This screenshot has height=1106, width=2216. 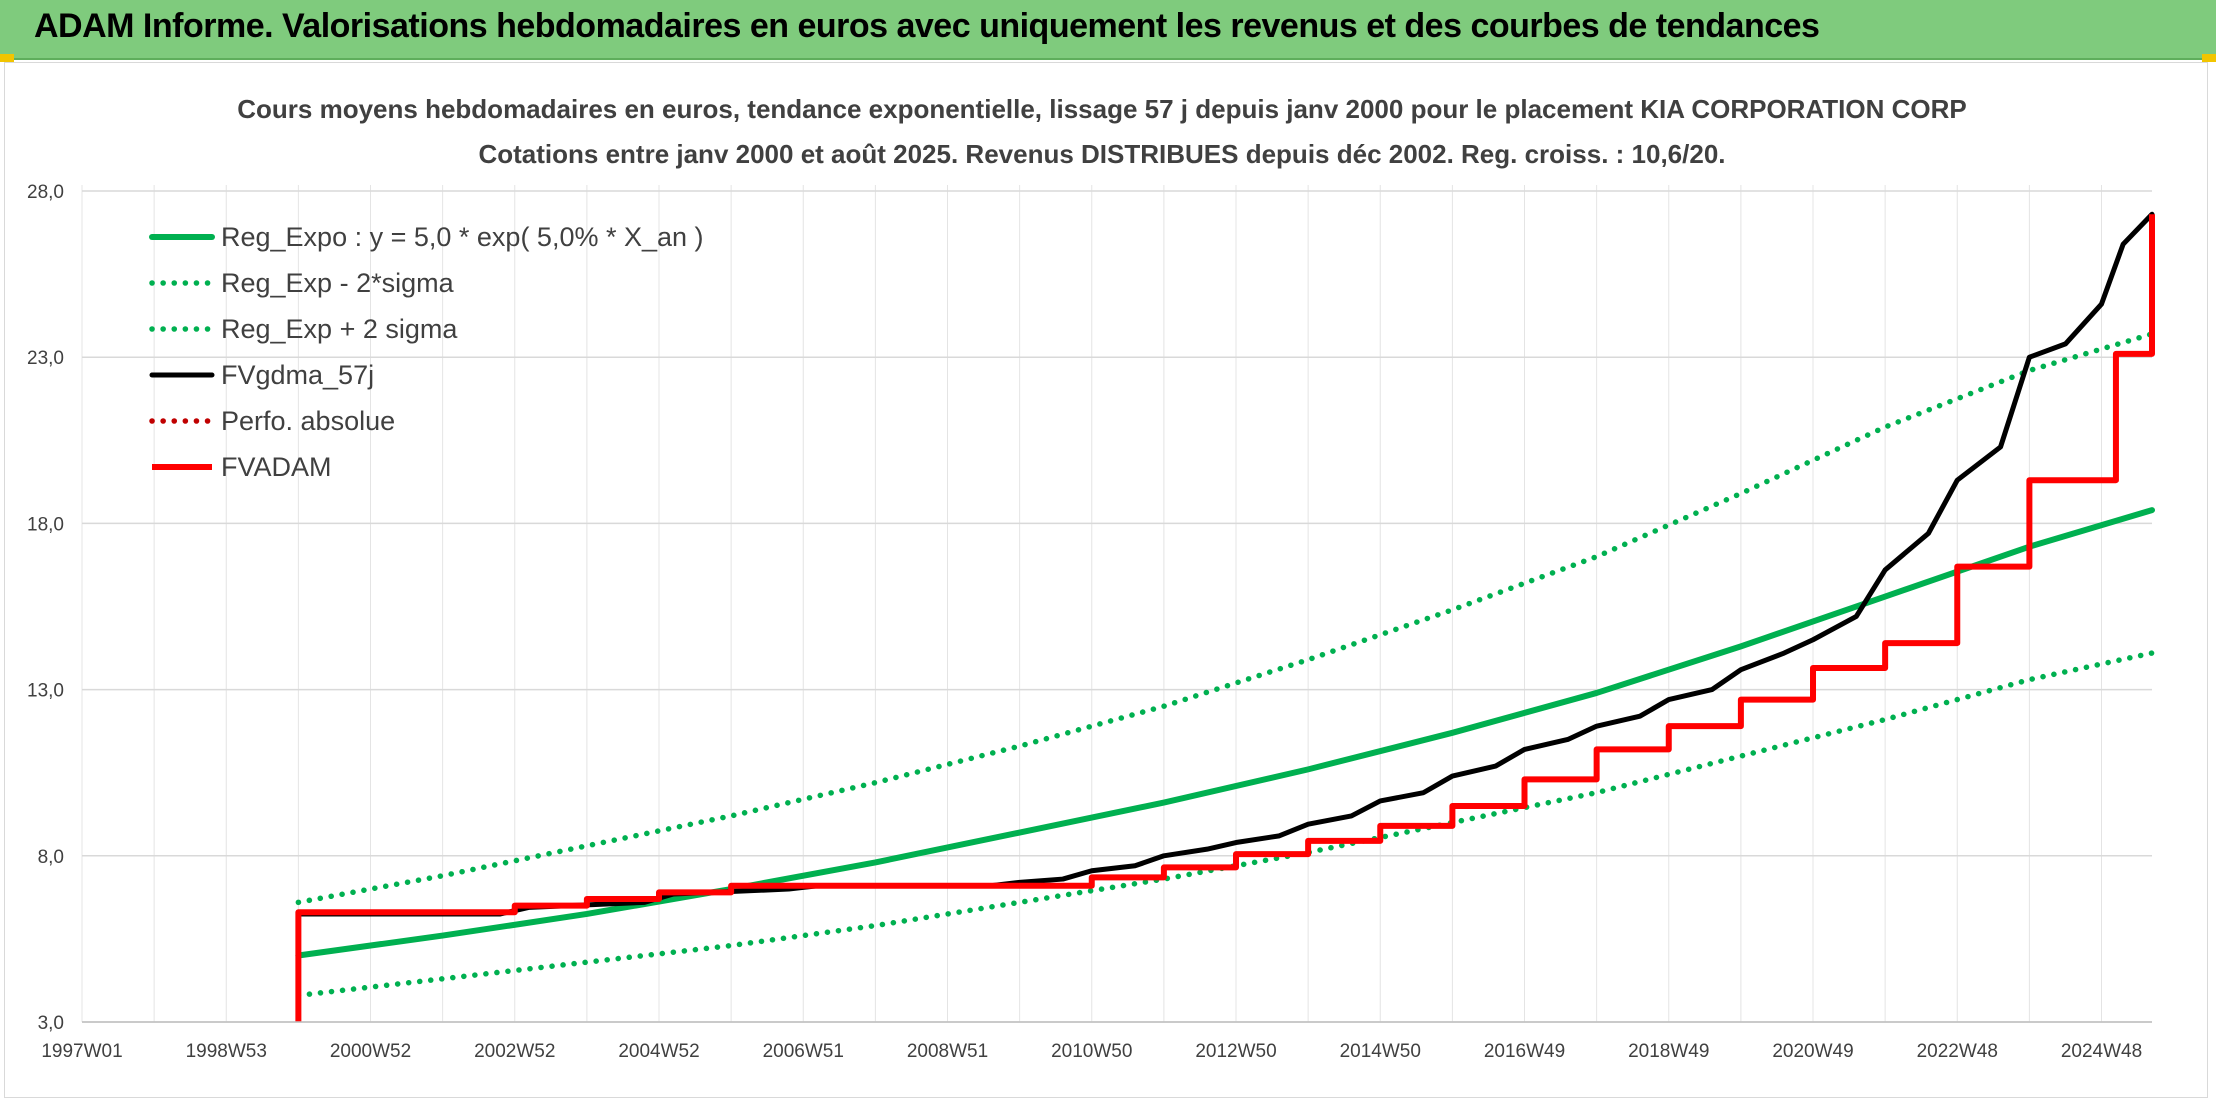 I want to click on x-tick-label: 2024W48, so click(x=2101, y=1051).